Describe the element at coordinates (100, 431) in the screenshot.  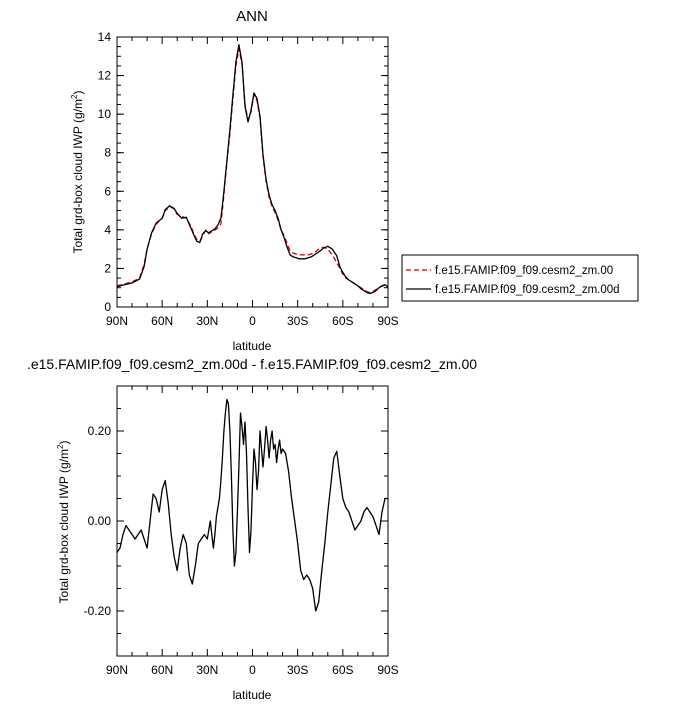
I see `chart-bottom-ytick-label: 0.20` at that location.